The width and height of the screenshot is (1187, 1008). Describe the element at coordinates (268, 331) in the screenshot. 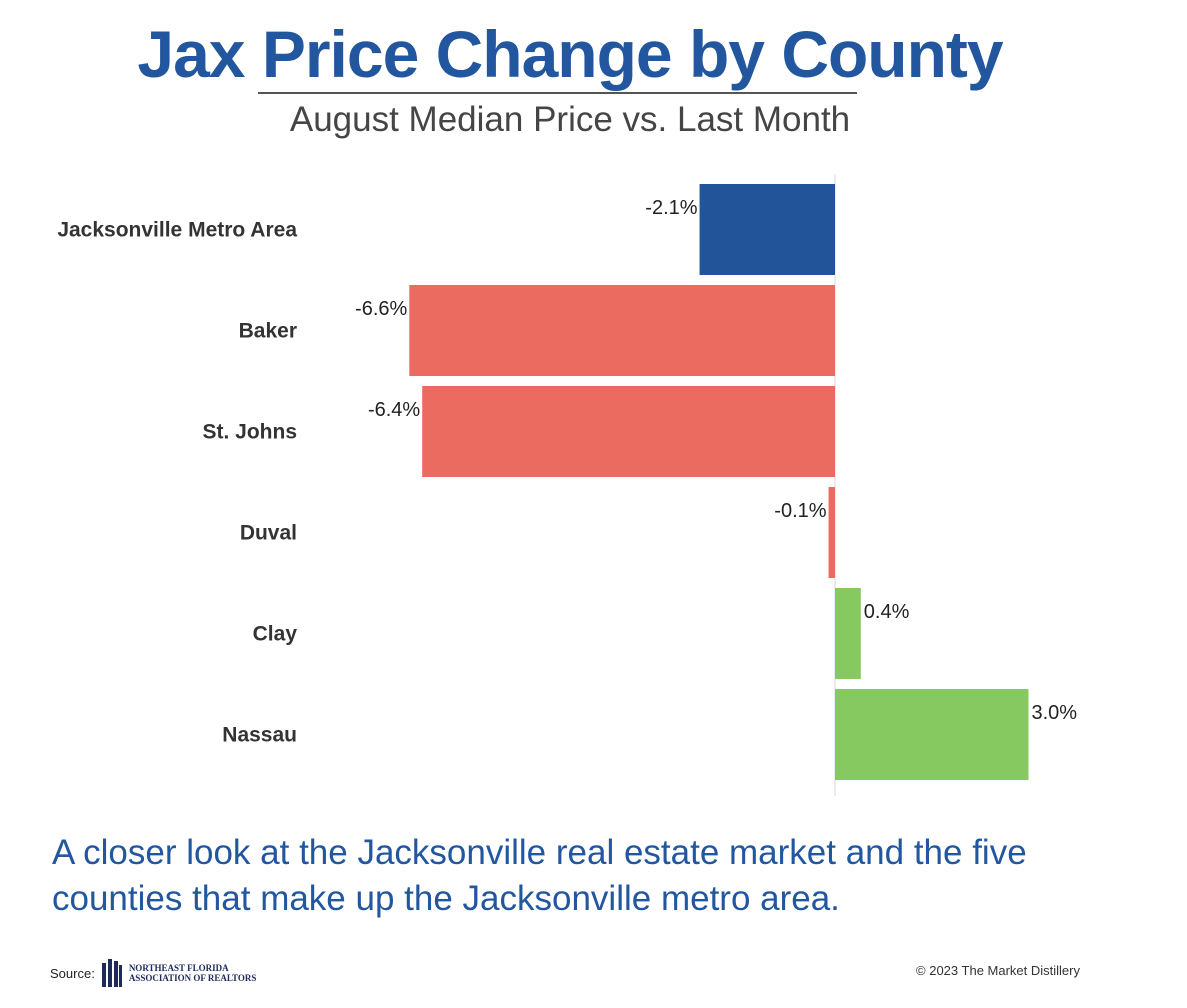

I see `category-label: Baker` at that location.